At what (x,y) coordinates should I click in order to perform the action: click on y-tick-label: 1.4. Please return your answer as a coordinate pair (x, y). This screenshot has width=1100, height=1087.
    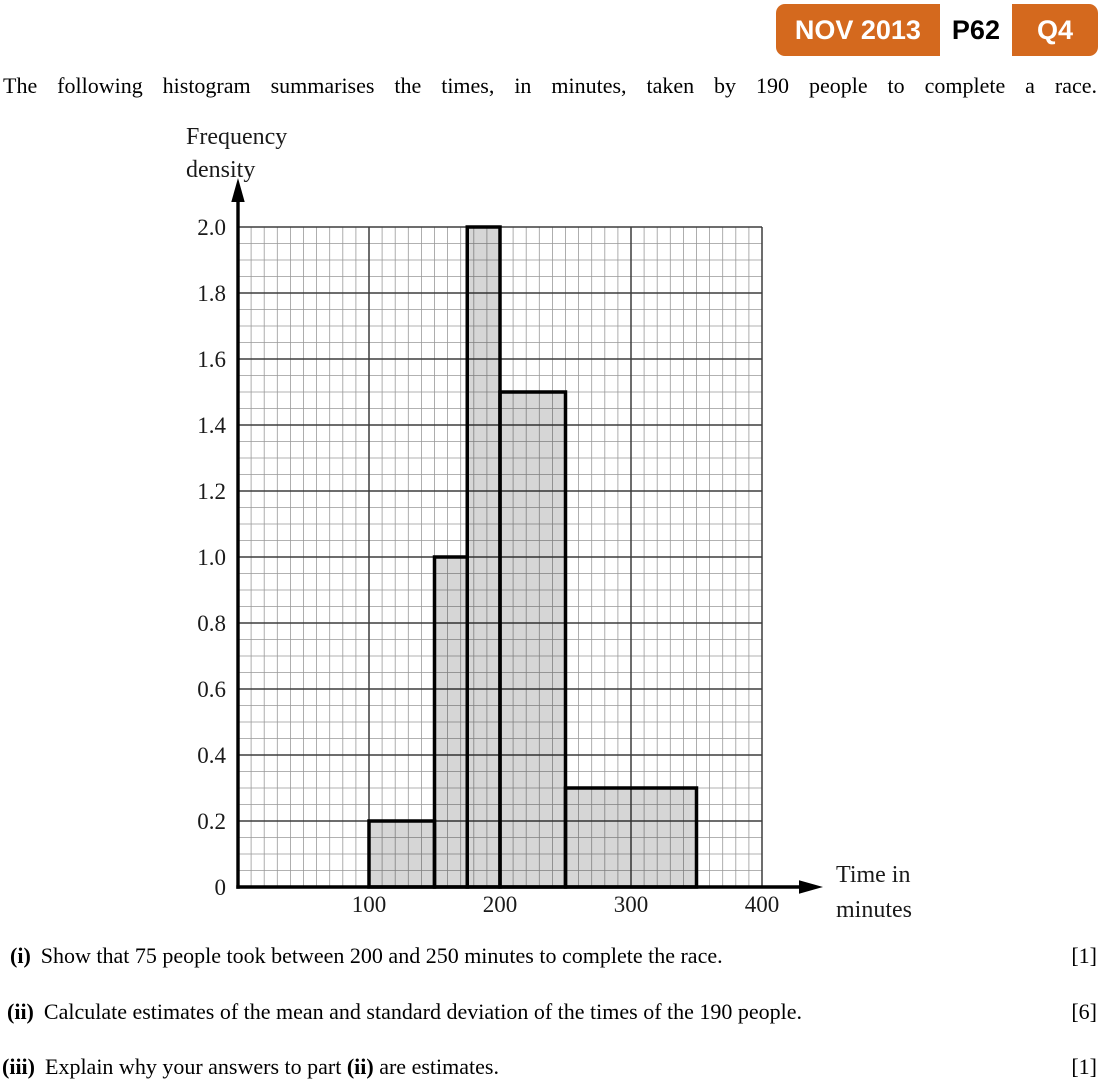
    Looking at the image, I should click on (211, 425).